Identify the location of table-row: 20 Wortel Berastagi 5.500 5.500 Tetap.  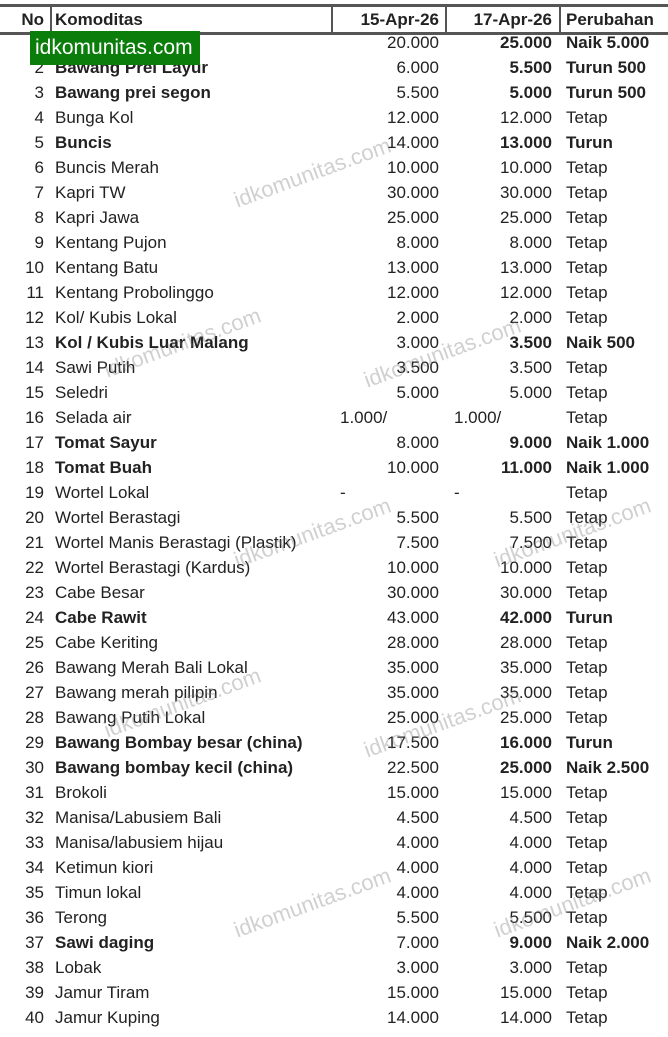
(334, 517).